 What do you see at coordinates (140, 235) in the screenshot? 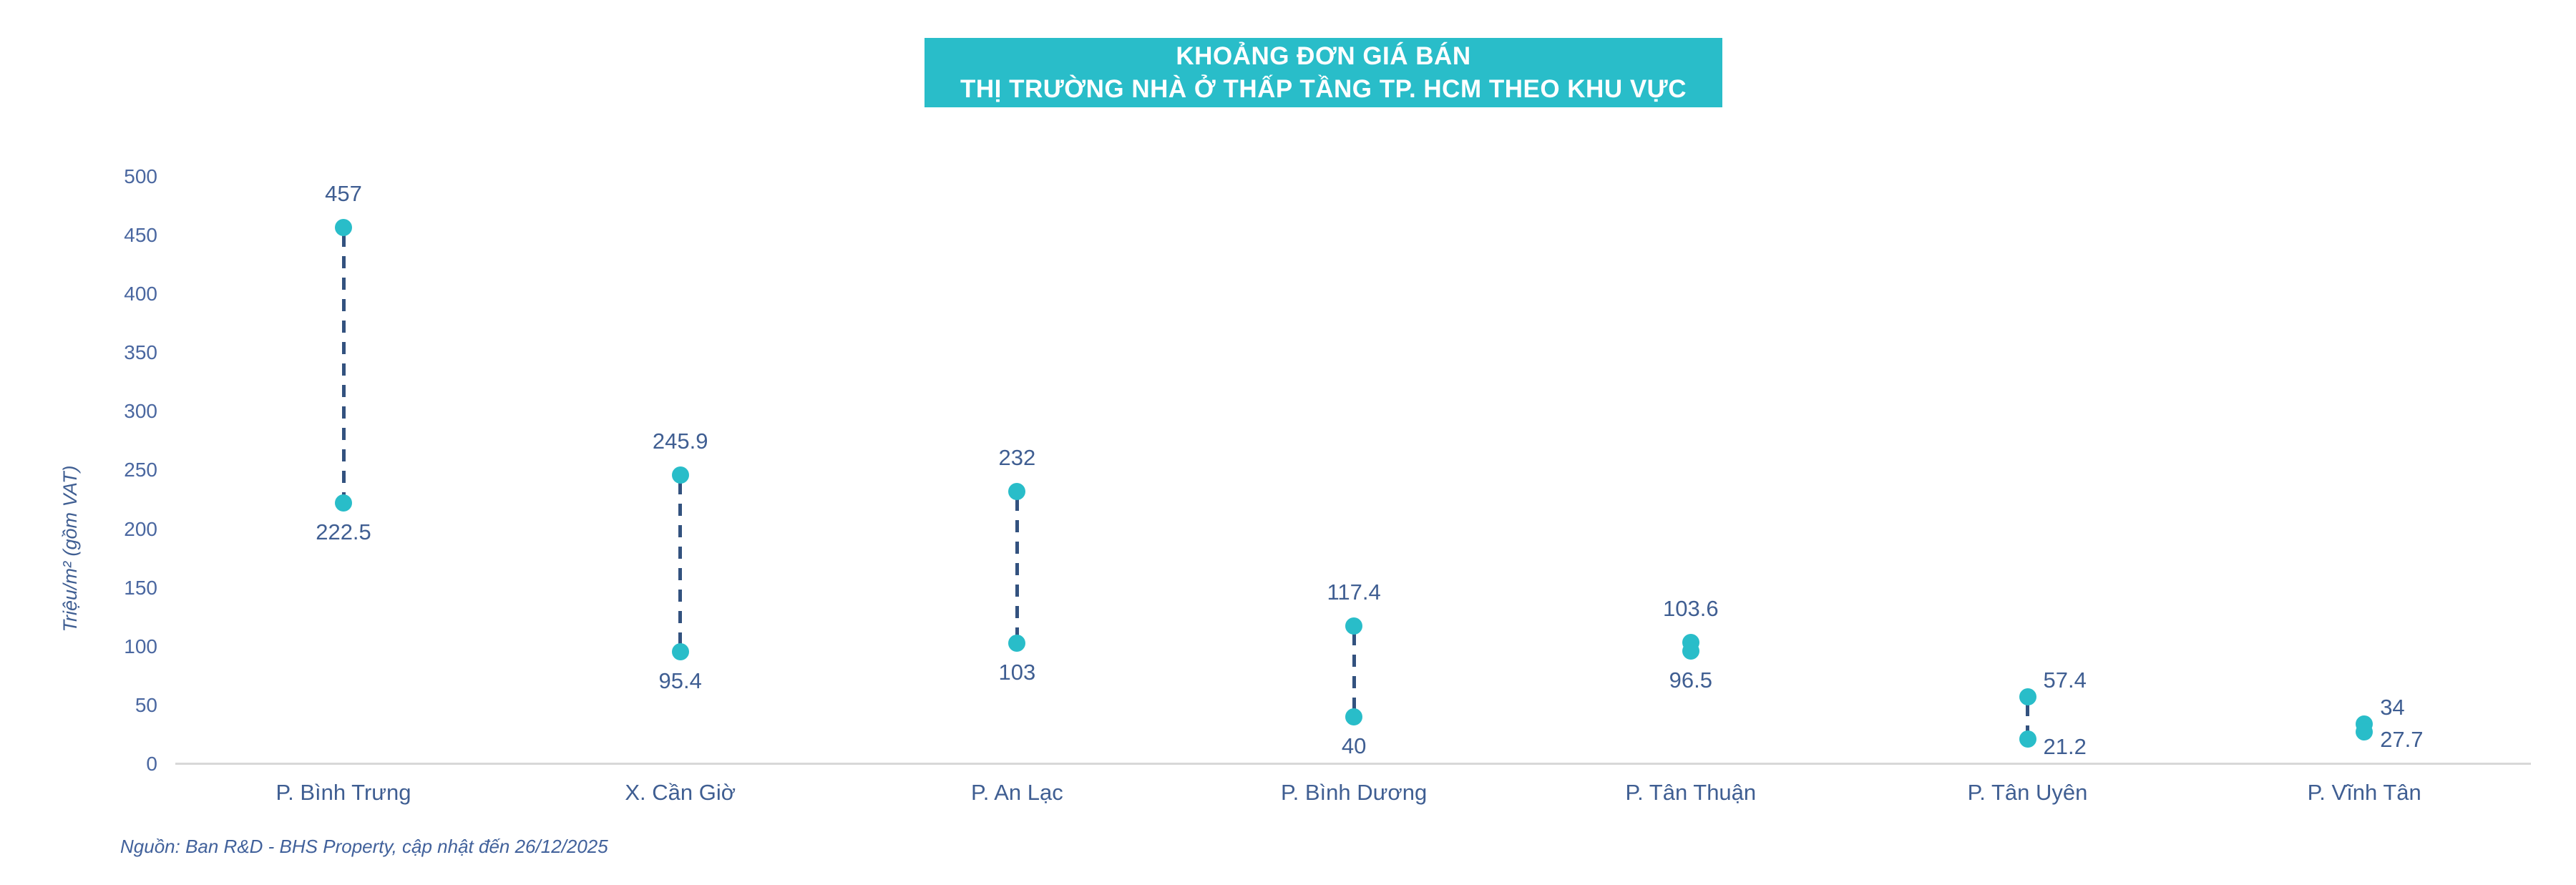
I see `y-tick-label: 450` at bounding box center [140, 235].